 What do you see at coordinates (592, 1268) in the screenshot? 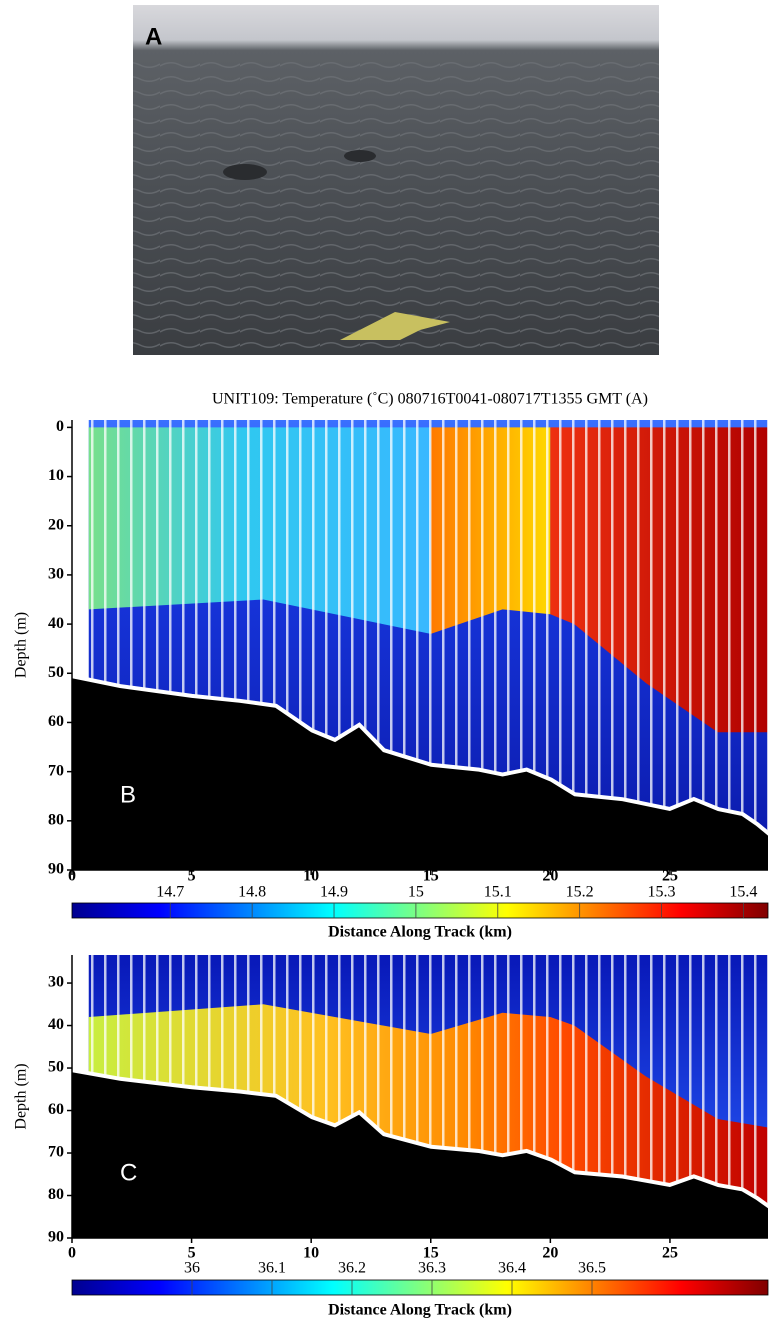
I see `colorbar-tick-label: 36.5` at bounding box center [592, 1268].